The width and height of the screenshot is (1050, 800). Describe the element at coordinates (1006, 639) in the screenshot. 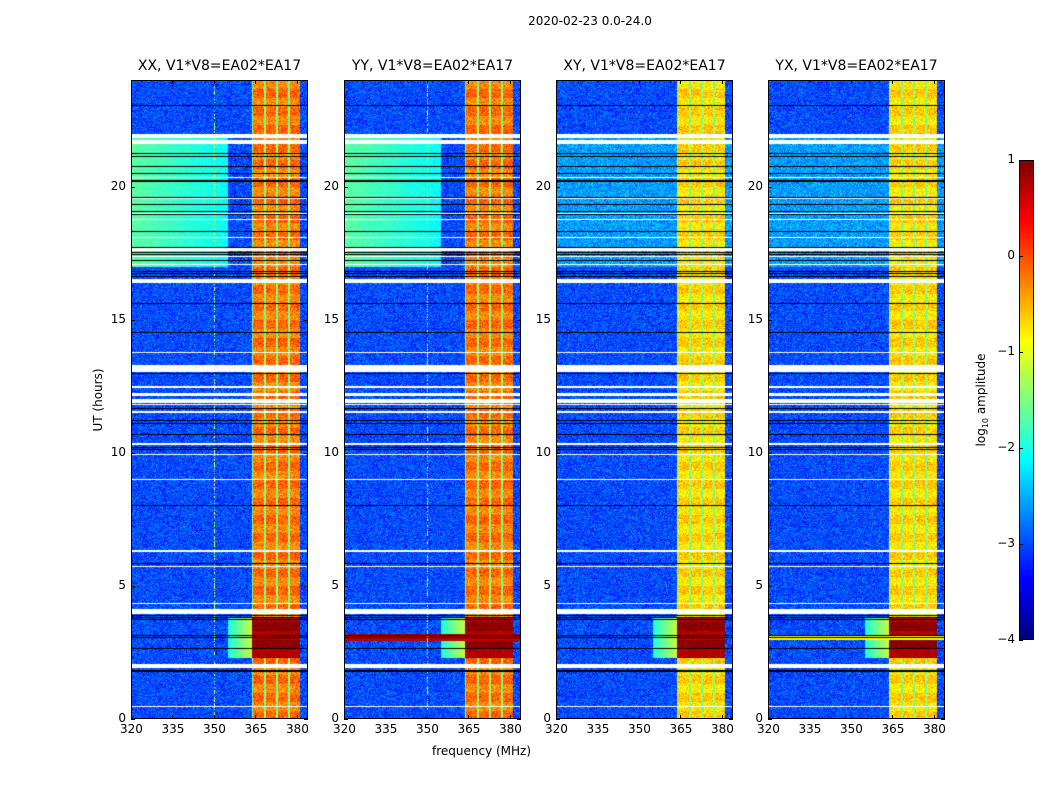

I see `colorbar-tick-label: −4` at that location.